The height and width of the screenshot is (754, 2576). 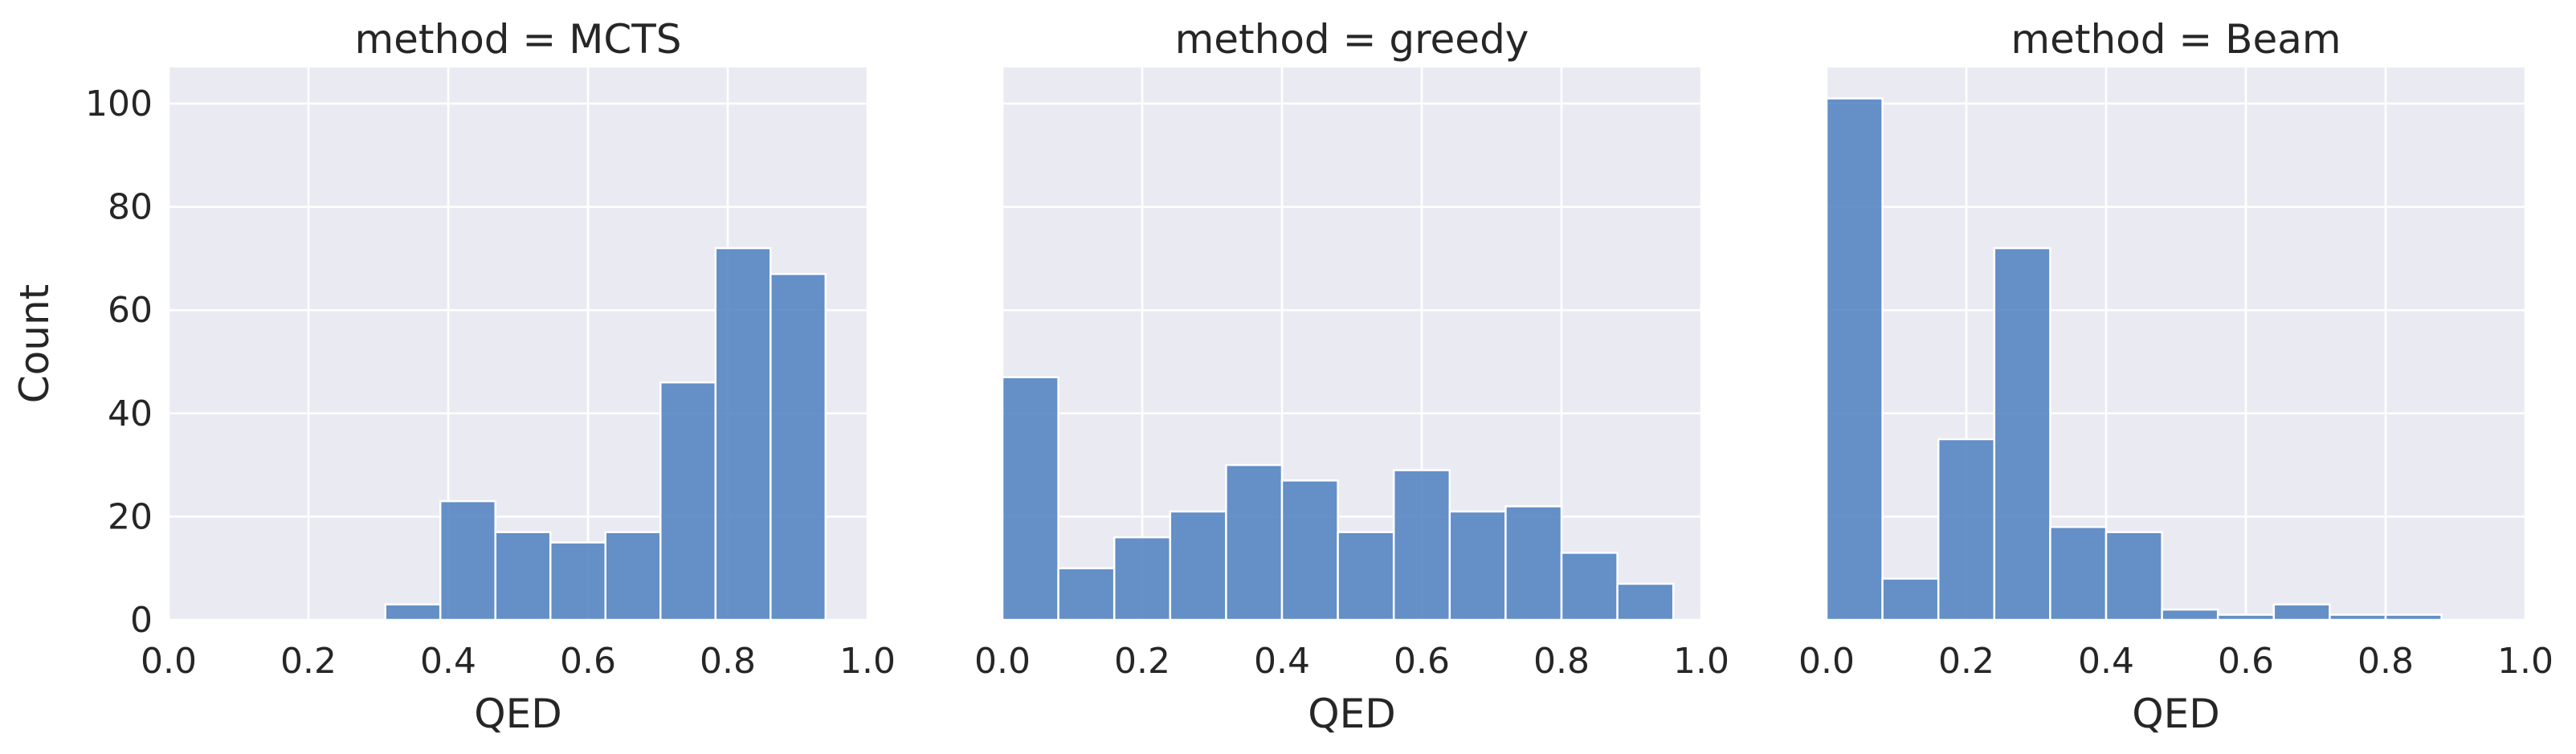 What do you see at coordinates (517, 39) in the screenshot?
I see `panel-title: method = MCTS` at bounding box center [517, 39].